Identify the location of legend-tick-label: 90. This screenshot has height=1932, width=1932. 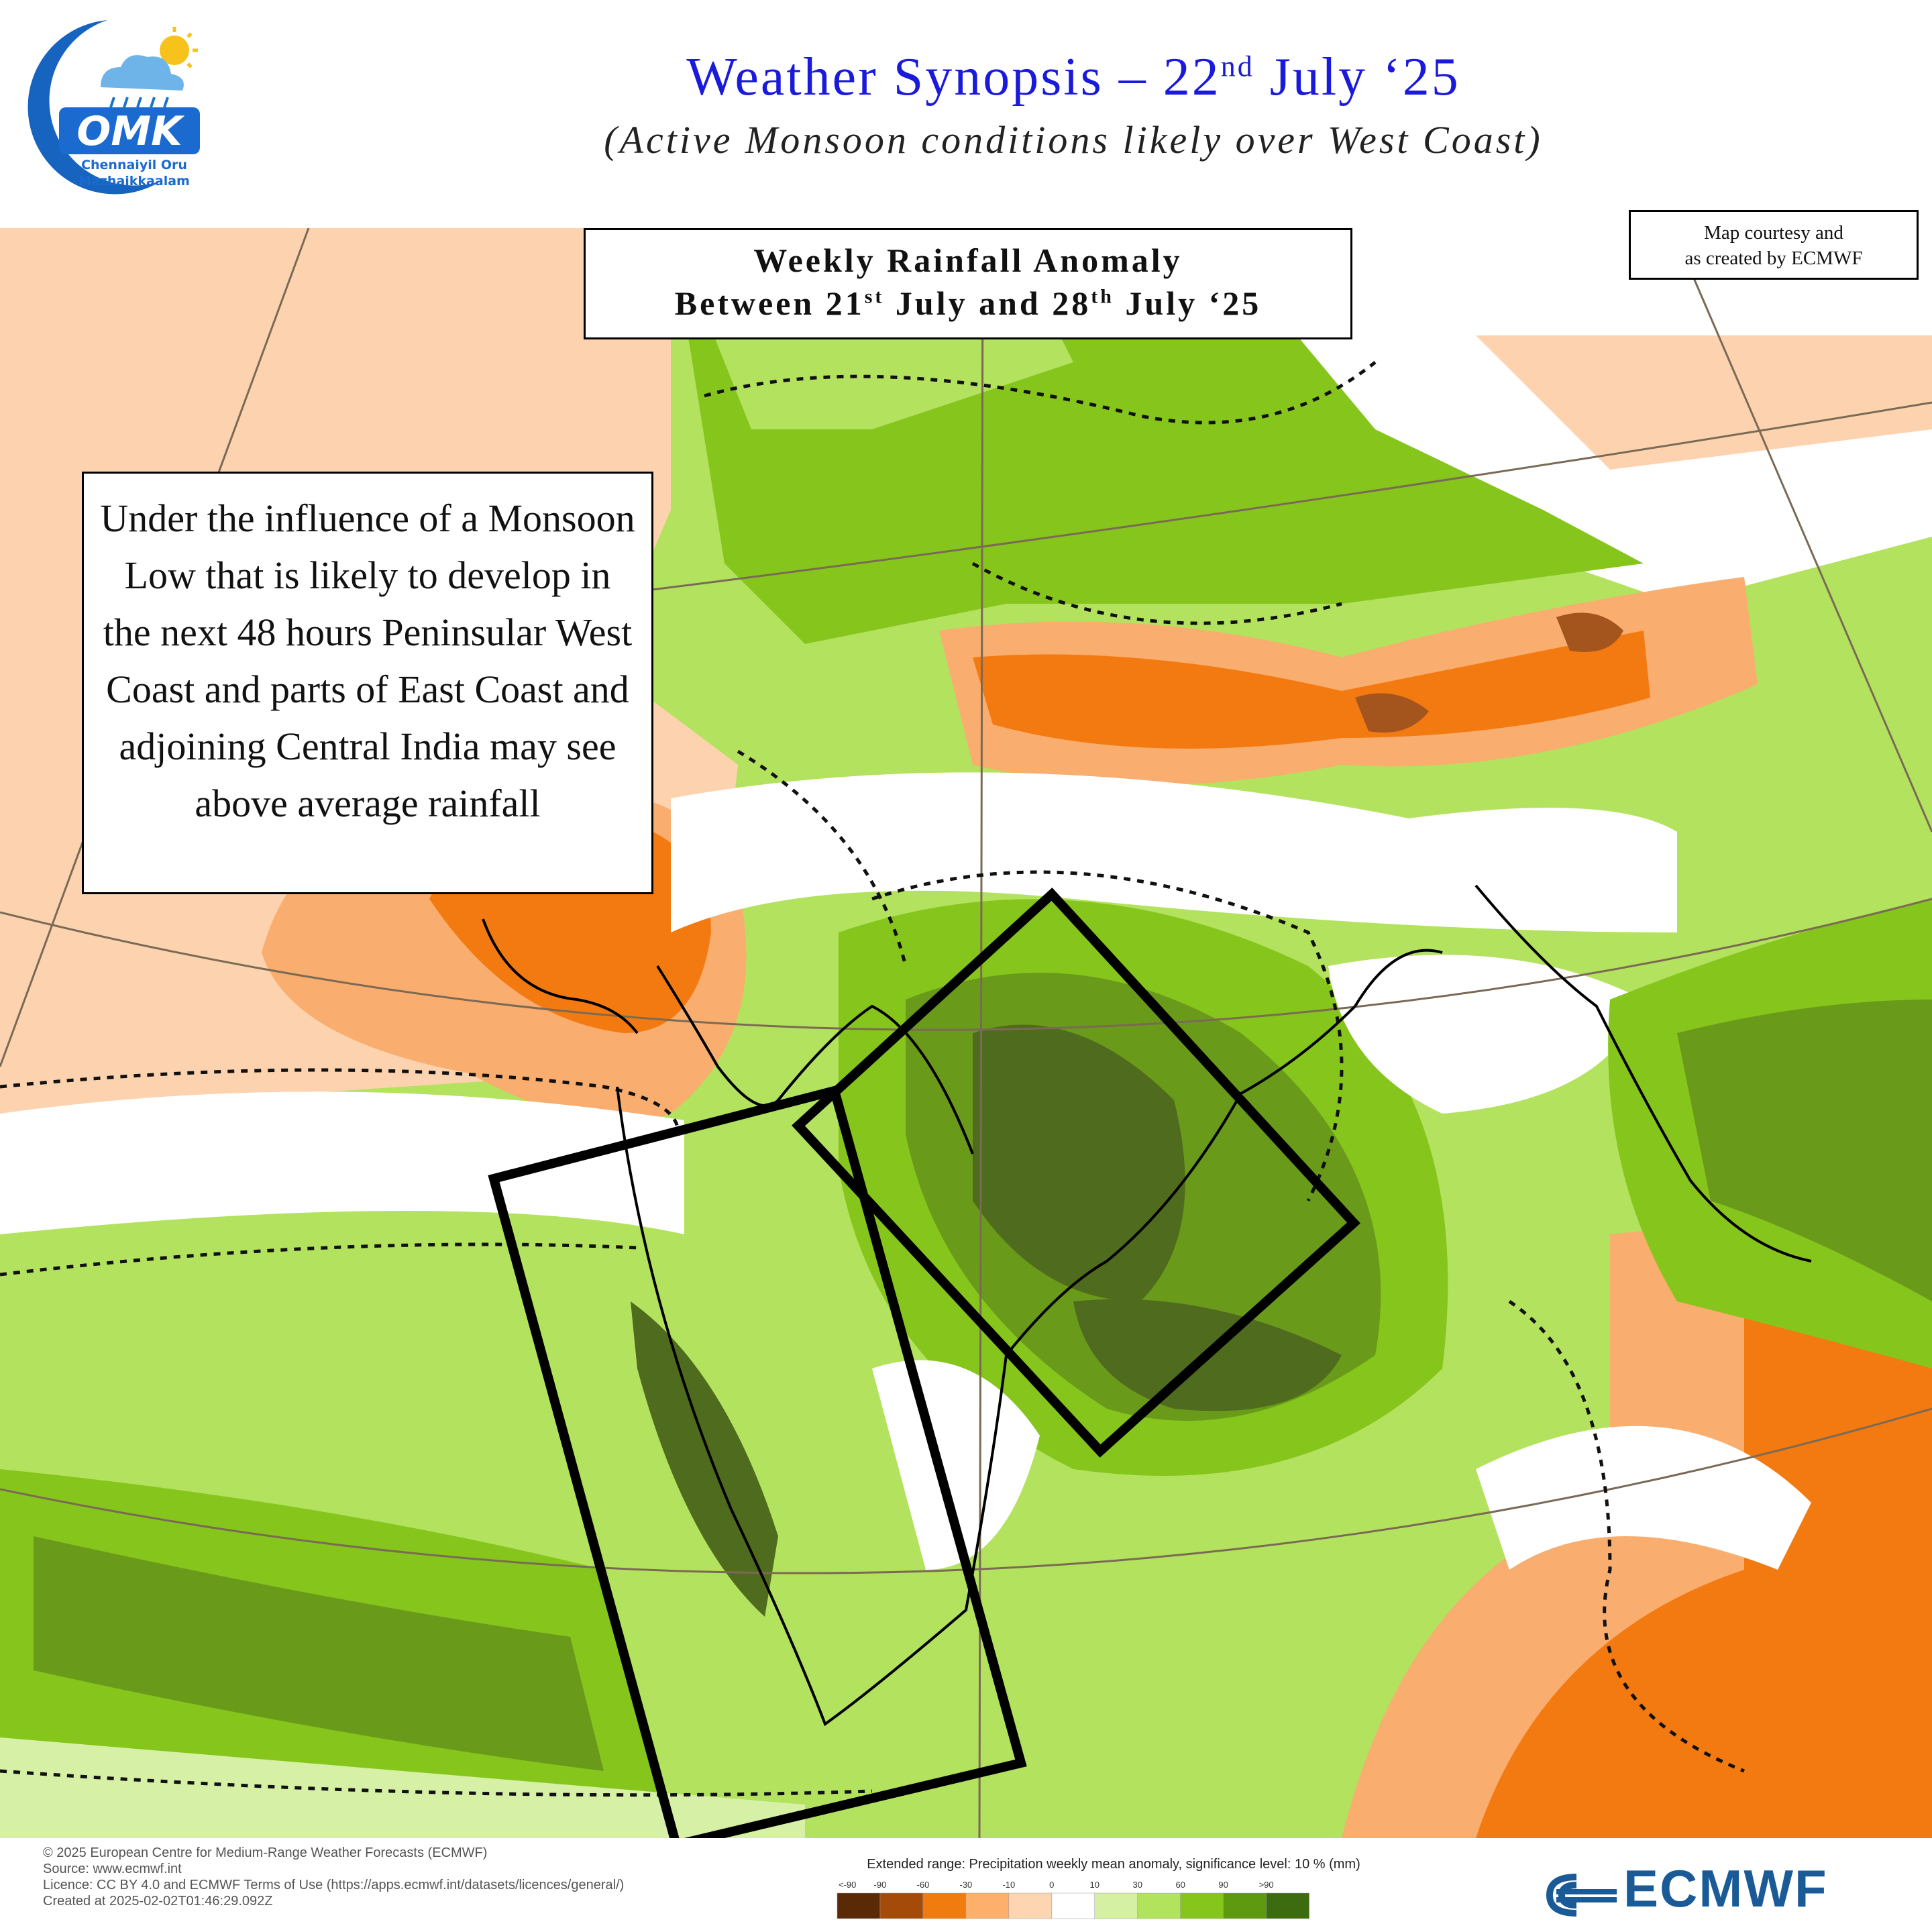
(1223, 1885).